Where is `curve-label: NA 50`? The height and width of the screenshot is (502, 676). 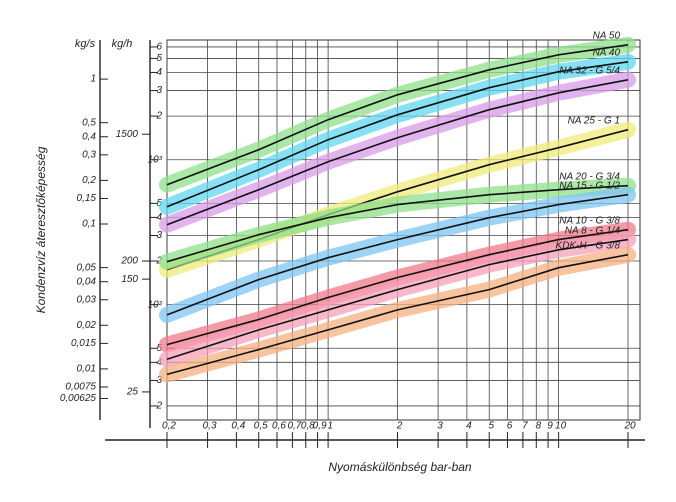
curve-label: NA 50 is located at coordinates (607, 35).